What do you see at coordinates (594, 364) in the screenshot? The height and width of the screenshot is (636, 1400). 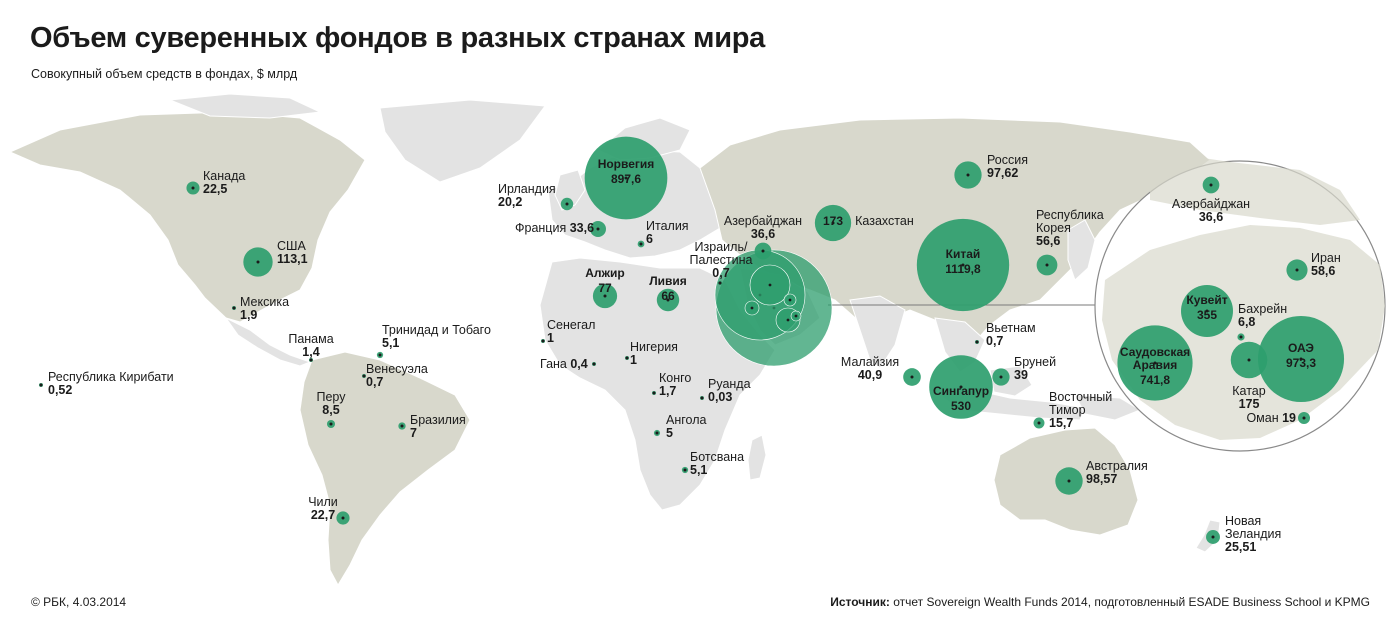 I see `dot-гана` at bounding box center [594, 364].